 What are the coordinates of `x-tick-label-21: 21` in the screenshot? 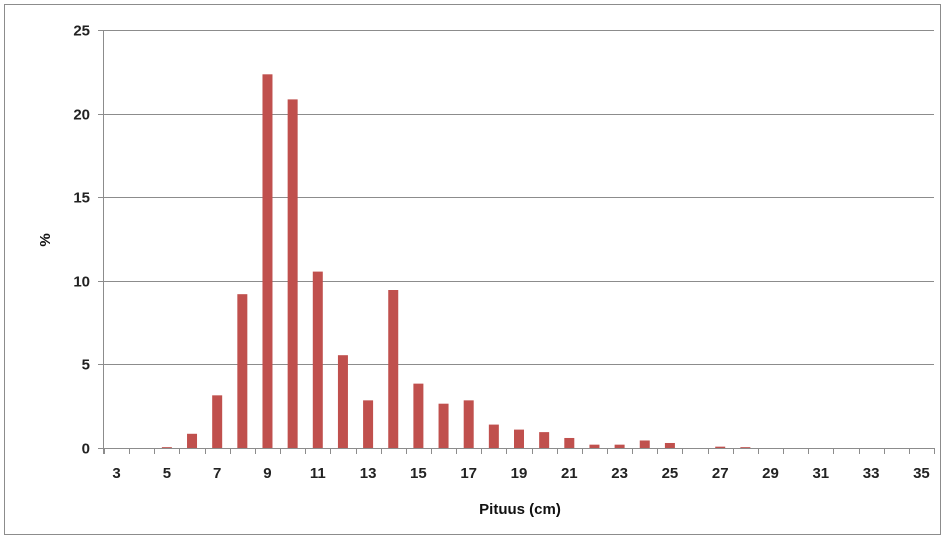 It's located at (569, 473).